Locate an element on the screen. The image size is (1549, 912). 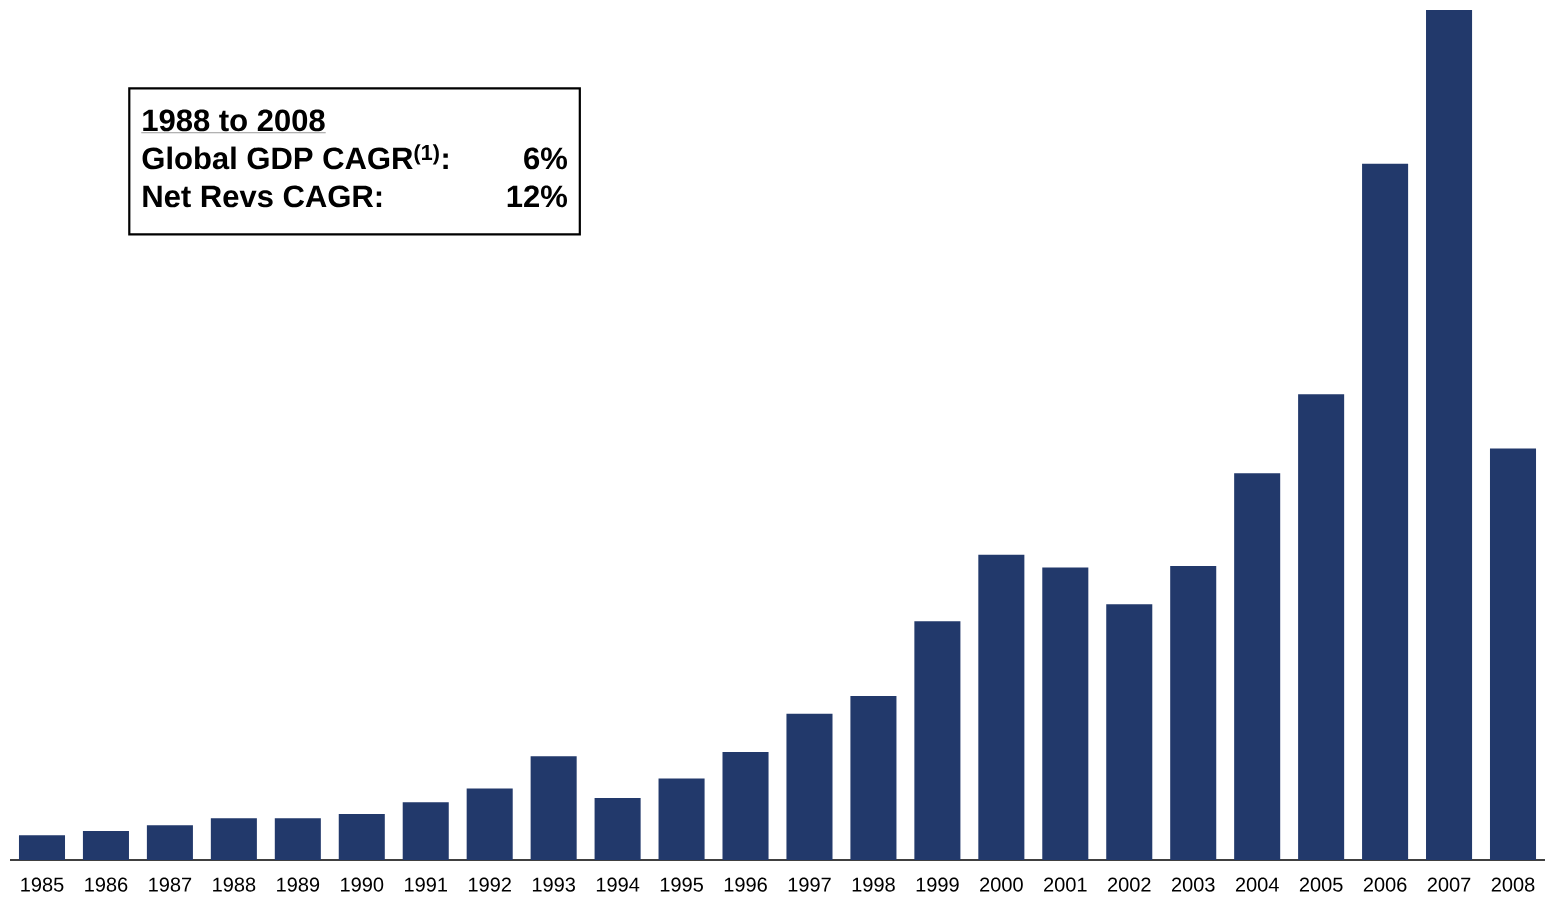
x-tick-label: 2001 is located at coordinates (1065, 884).